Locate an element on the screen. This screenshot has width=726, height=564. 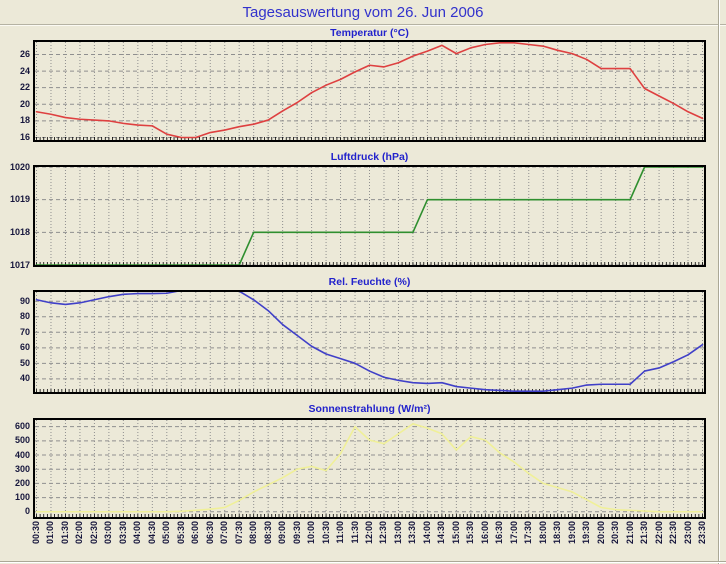
window-edge-shadow-right is located at coordinates (718, 282).